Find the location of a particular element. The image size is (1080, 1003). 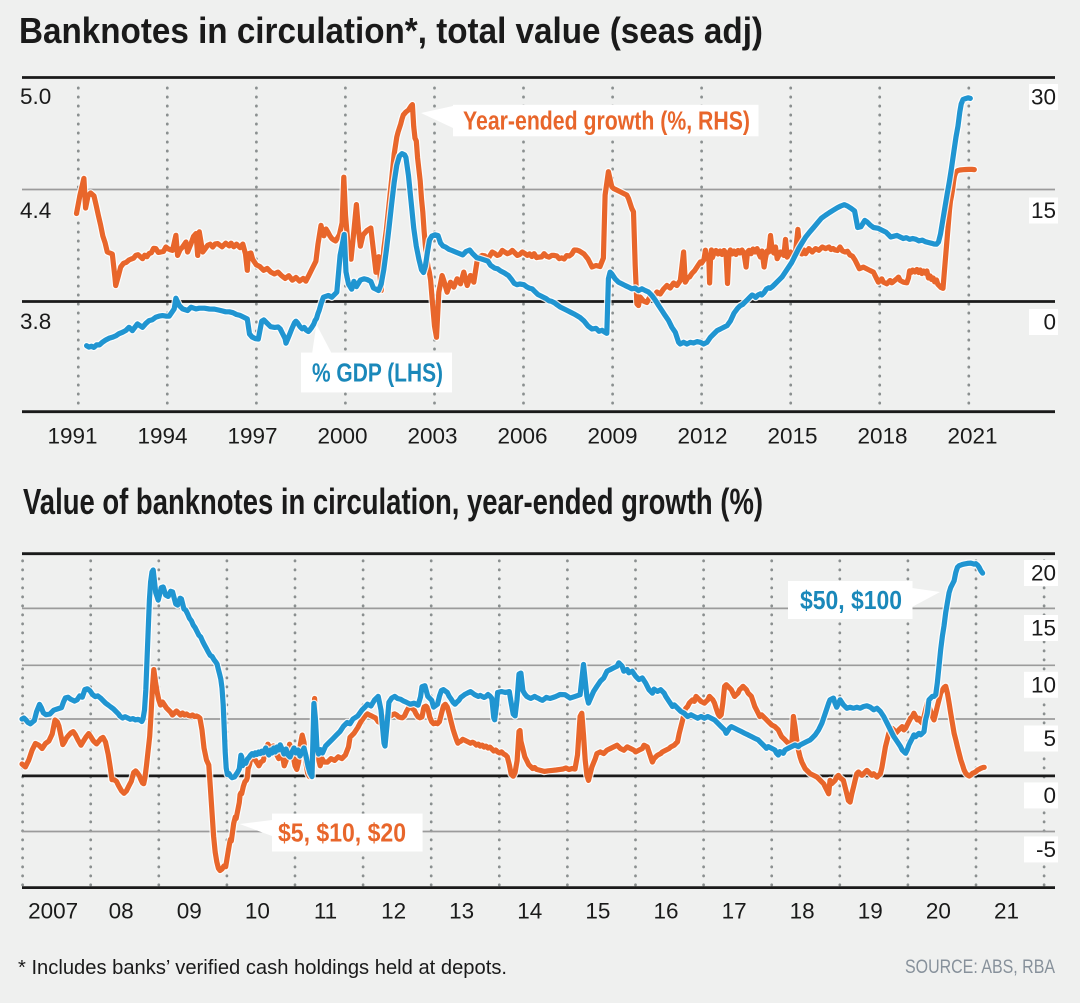

svg-text: 1994 is located at coordinates (162, 436).